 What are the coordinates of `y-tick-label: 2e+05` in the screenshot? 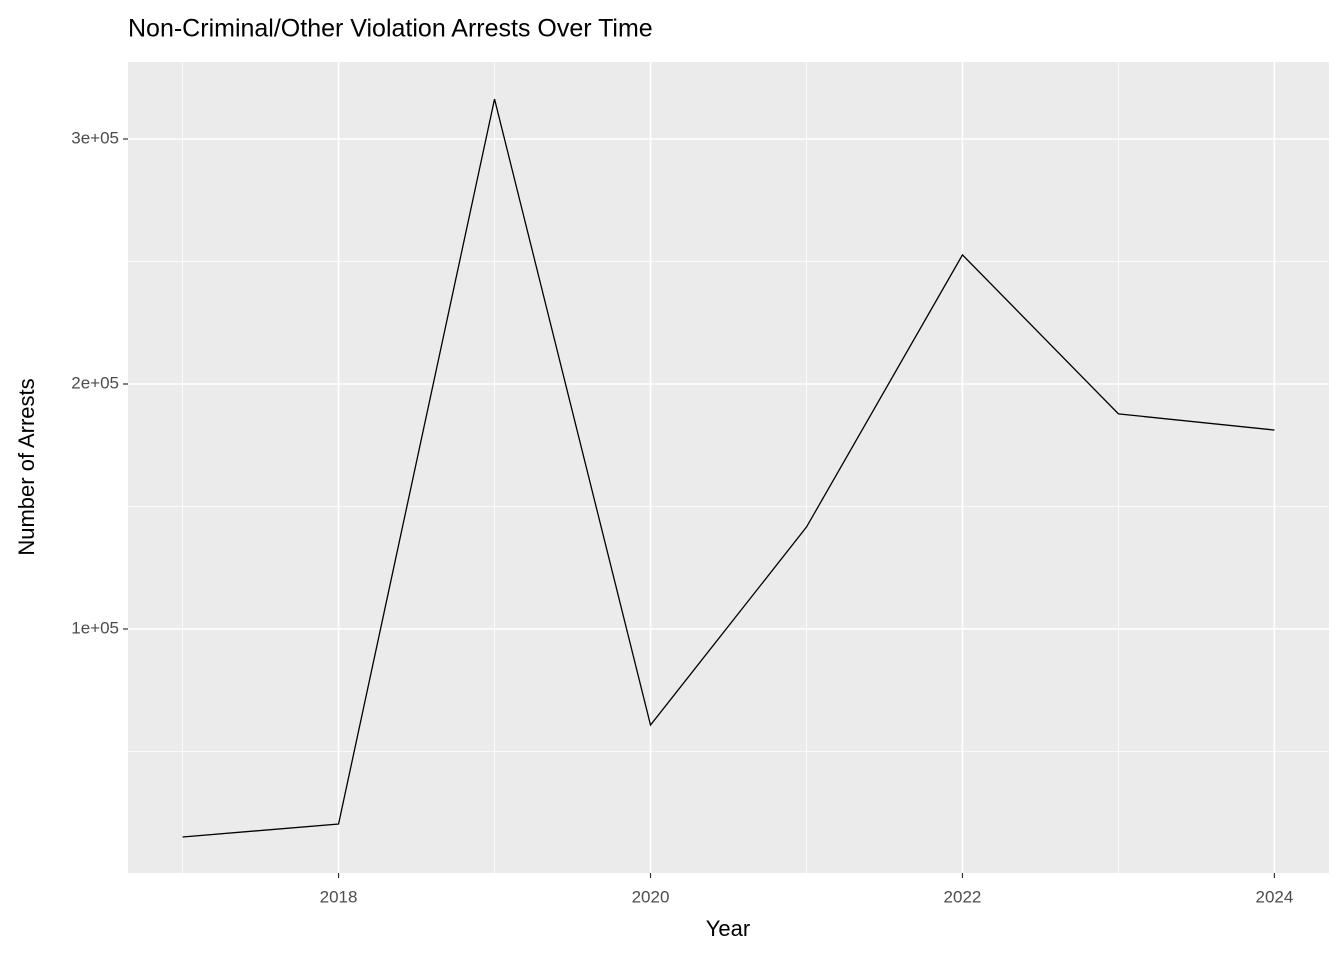 It's located at (95, 382).